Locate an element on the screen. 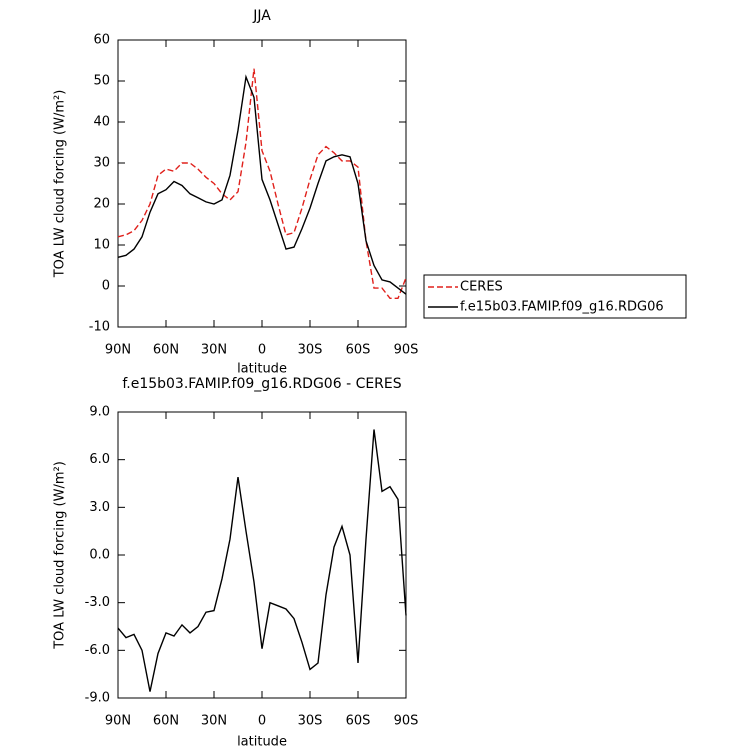 The width and height of the screenshot is (733, 752). y-tick-label: 30 is located at coordinates (101, 163).